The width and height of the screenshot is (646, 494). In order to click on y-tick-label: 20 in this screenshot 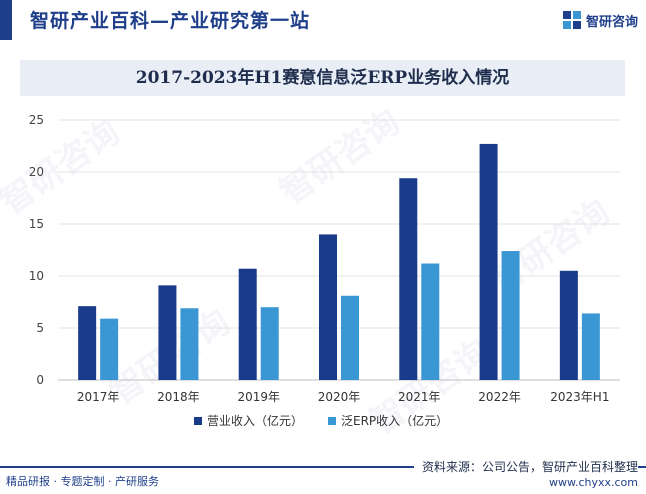, I will do `click(36, 172)`.